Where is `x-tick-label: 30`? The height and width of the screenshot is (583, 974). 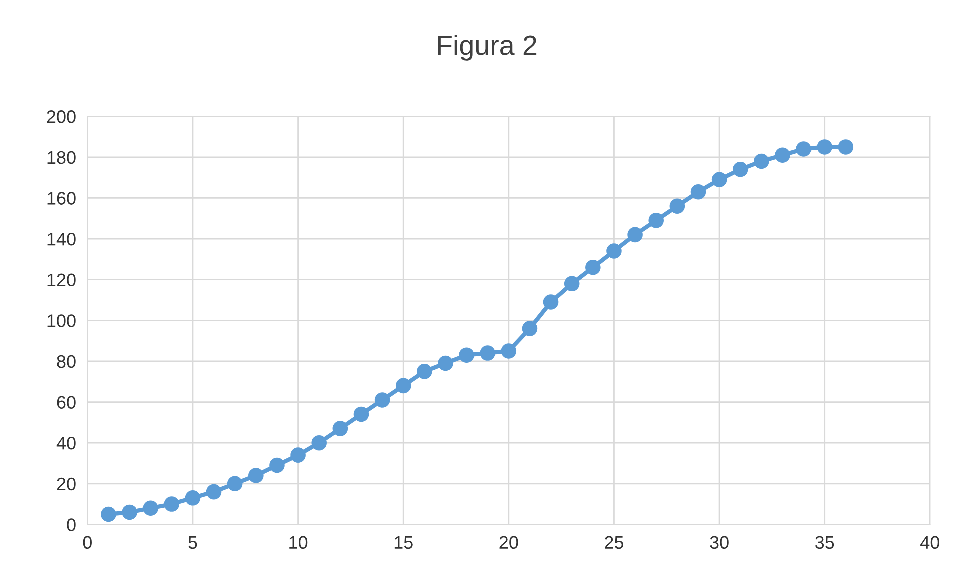 x-tick-label: 30 is located at coordinates (719, 543).